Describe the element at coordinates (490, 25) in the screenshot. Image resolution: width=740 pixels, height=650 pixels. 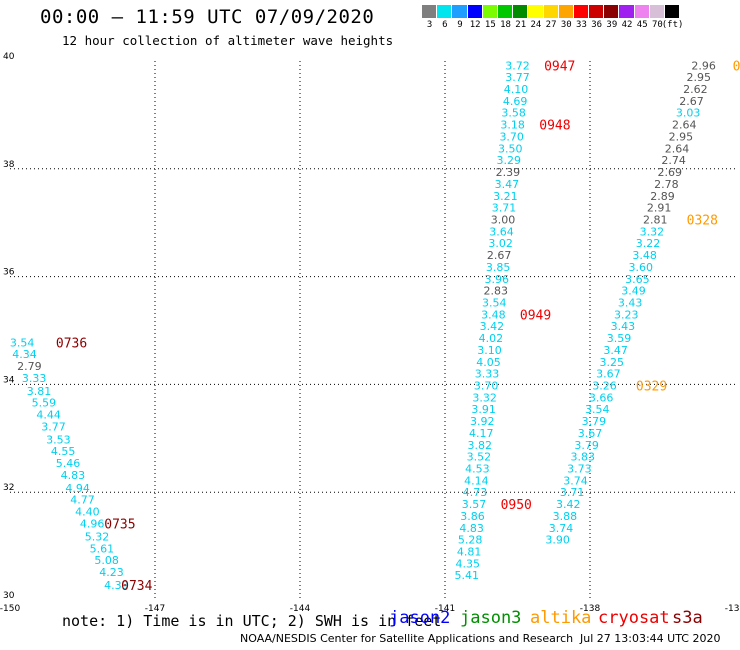
I see `legend-label: 15` at that location.